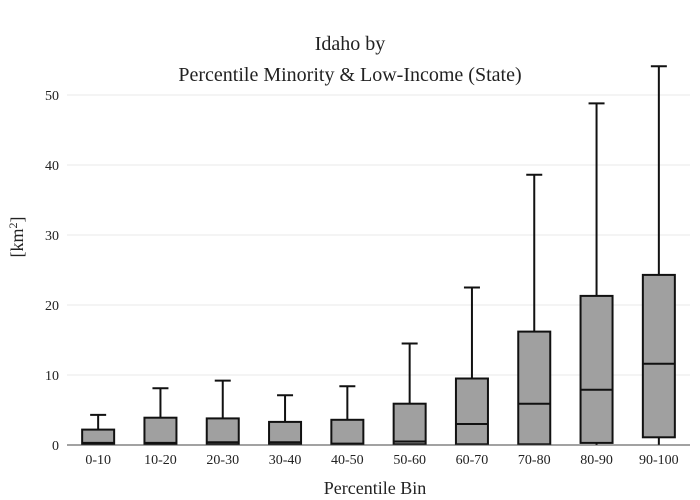  What do you see at coordinates (659, 460) in the screenshot?
I see `x-tick-label: 90-100` at bounding box center [659, 460].